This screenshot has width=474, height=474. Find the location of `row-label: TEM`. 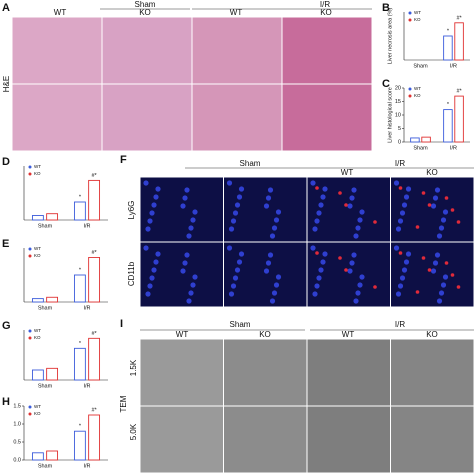

row-label: TEM is located at coordinates (123, 403).